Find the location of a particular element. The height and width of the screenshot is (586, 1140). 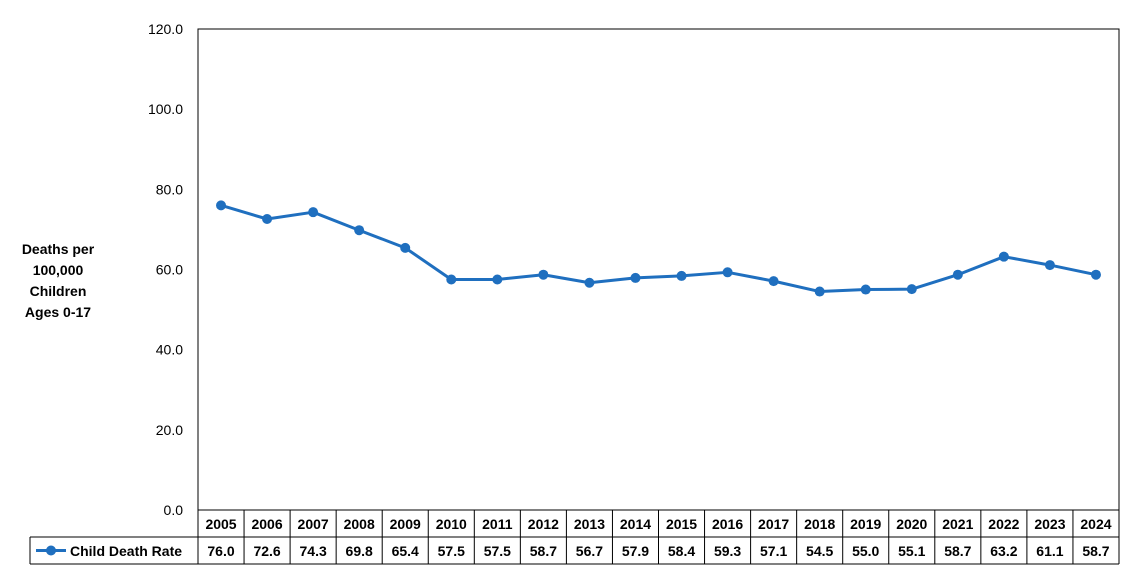

series-line is located at coordinates (658, 248).